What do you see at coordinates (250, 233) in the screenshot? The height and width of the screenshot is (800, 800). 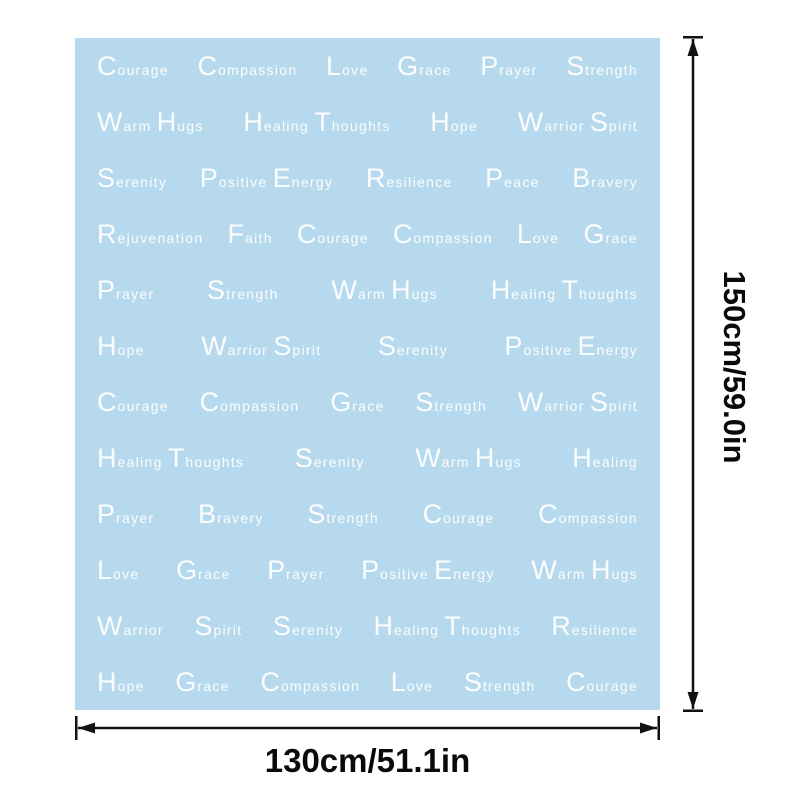 I see `blanket-word: Faith` at bounding box center [250, 233].